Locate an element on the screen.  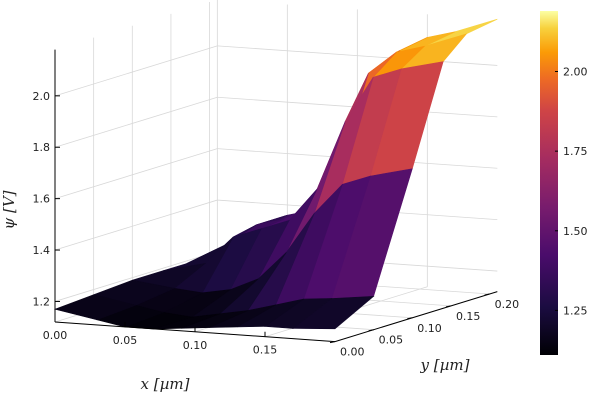
x-tick-label: 0.15 is located at coordinates (265, 350).